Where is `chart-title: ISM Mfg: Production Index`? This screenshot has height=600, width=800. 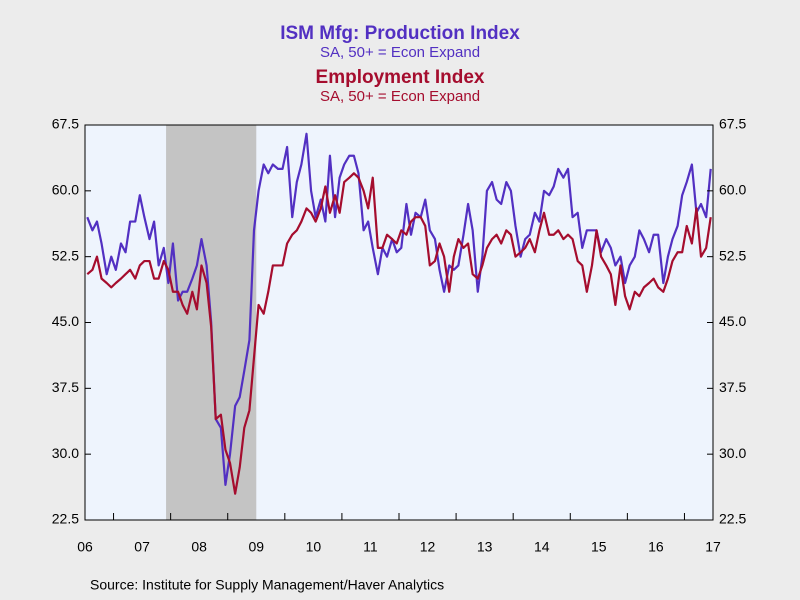 chart-title: ISM Mfg: Production Index is located at coordinates (400, 33).